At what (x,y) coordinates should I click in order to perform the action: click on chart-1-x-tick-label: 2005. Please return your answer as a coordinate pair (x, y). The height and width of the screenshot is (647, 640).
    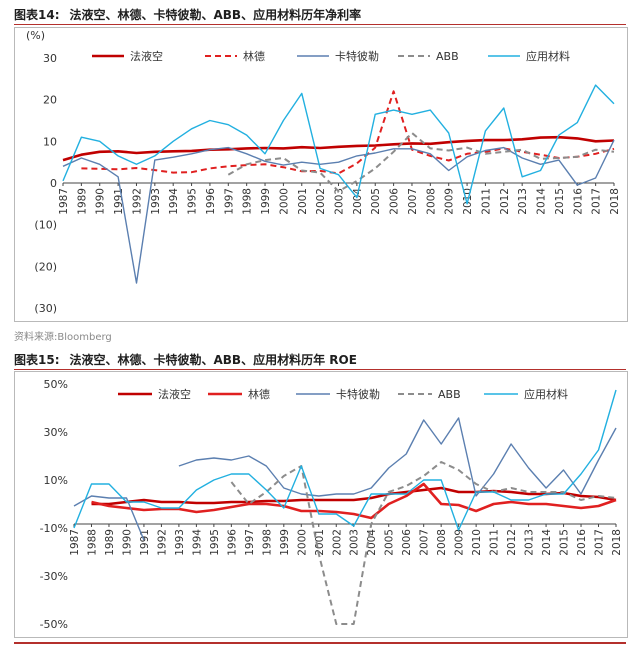
    Looking at the image, I should click on (376, 201).